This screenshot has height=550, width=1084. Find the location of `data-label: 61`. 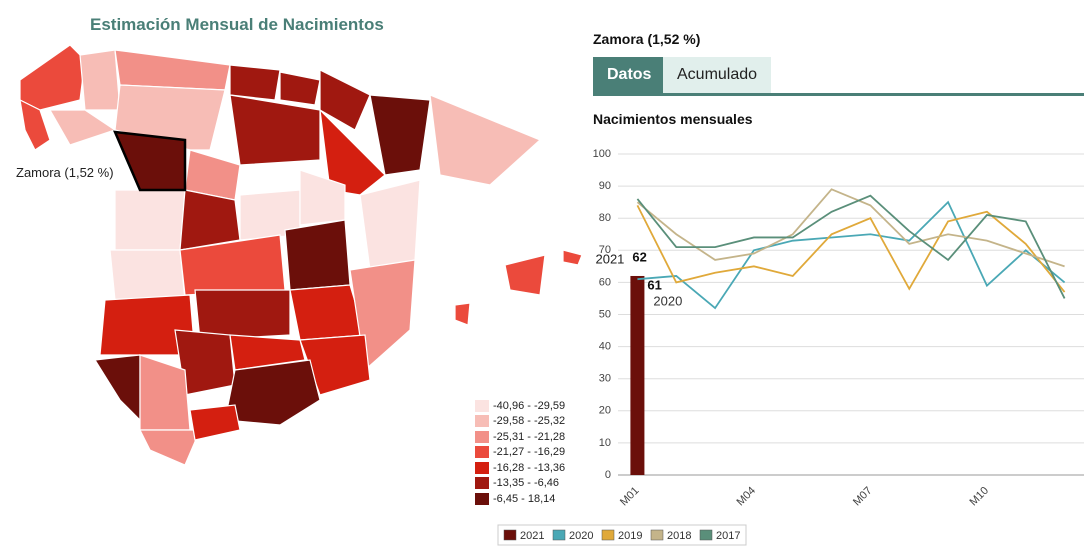

data-label: 61 is located at coordinates (654, 285).